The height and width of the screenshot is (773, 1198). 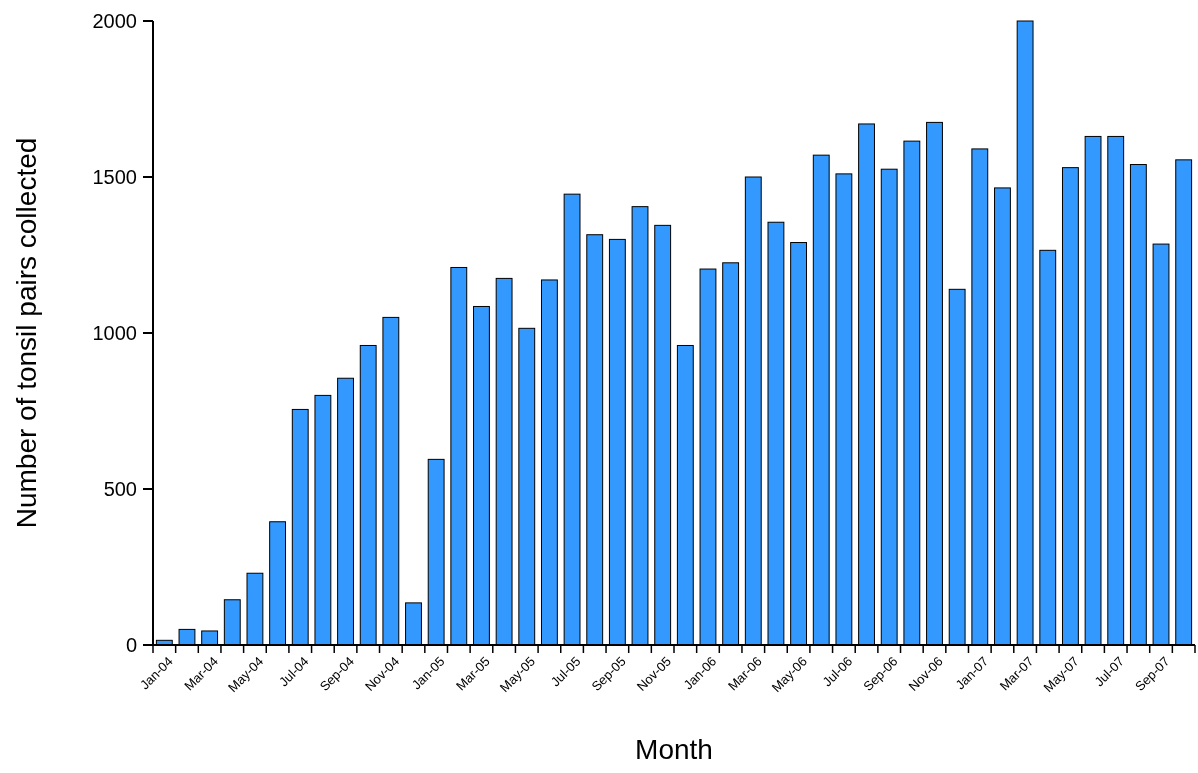 What do you see at coordinates (131, 645) in the screenshot?
I see `y-tick-label: 0` at bounding box center [131, 645].